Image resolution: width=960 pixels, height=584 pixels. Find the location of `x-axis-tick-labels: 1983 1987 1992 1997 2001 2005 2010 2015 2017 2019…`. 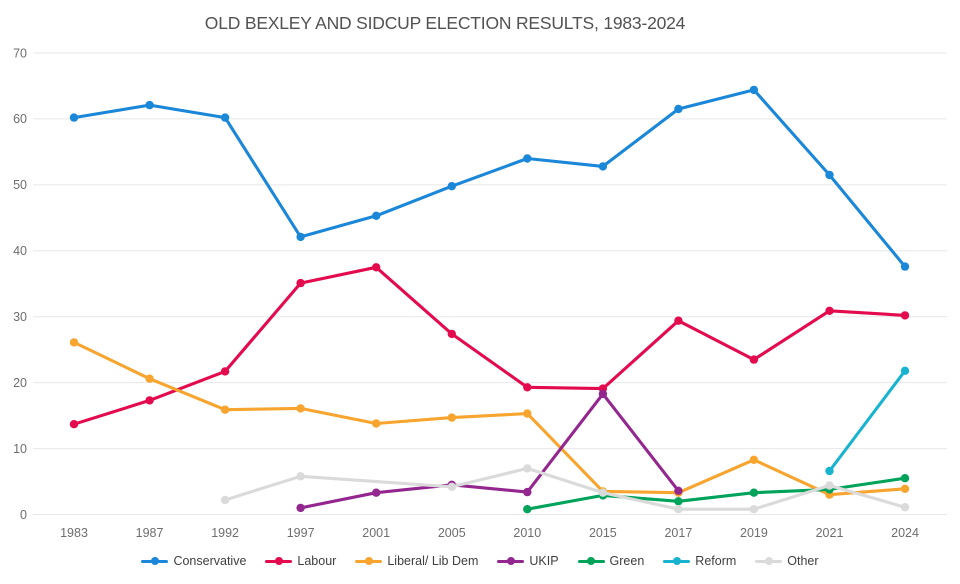

x-axis-tick-labels: 1983 1987 1992 1997 2001 2005 2010 2015 2017 2019… is located at coordinates (489, 533).